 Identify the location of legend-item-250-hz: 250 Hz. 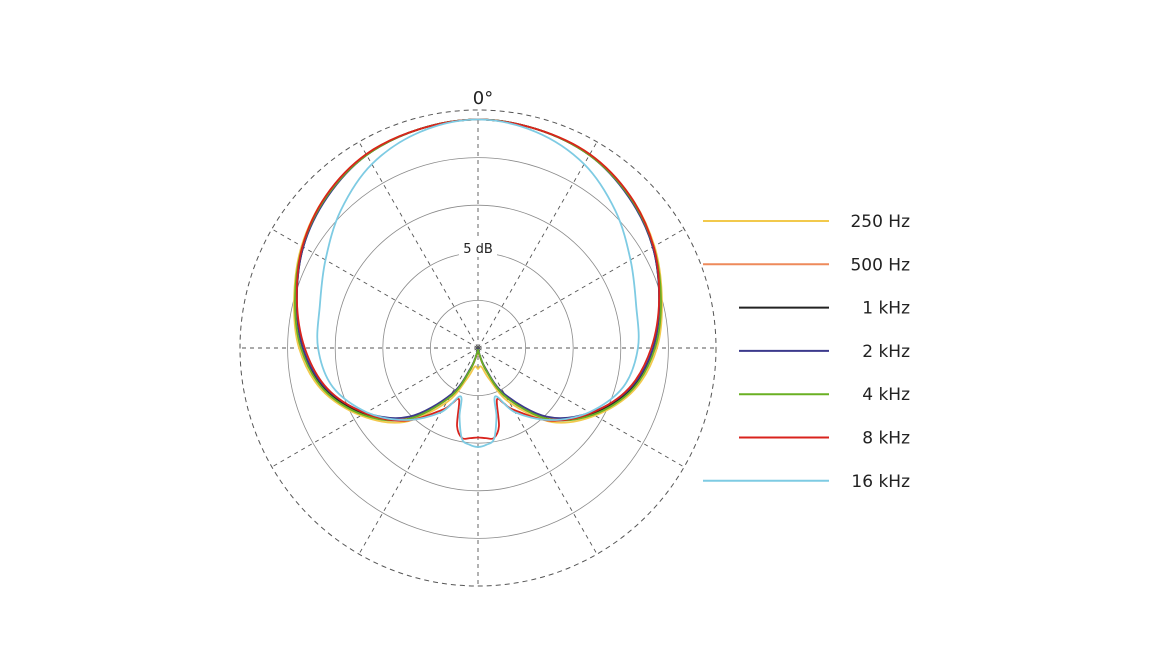
(806, 222).